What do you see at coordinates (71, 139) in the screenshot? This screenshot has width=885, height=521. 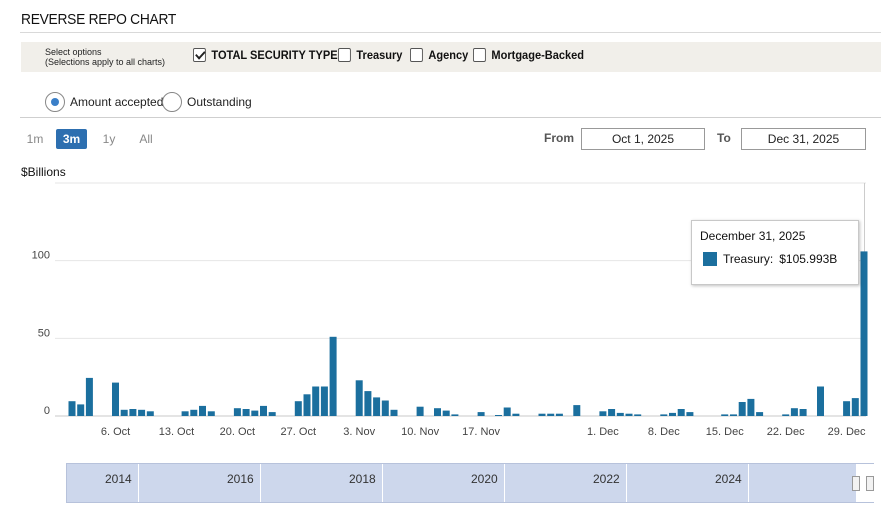 I see `zoom-3m-button: 3m` at bounding box center [71, 139].